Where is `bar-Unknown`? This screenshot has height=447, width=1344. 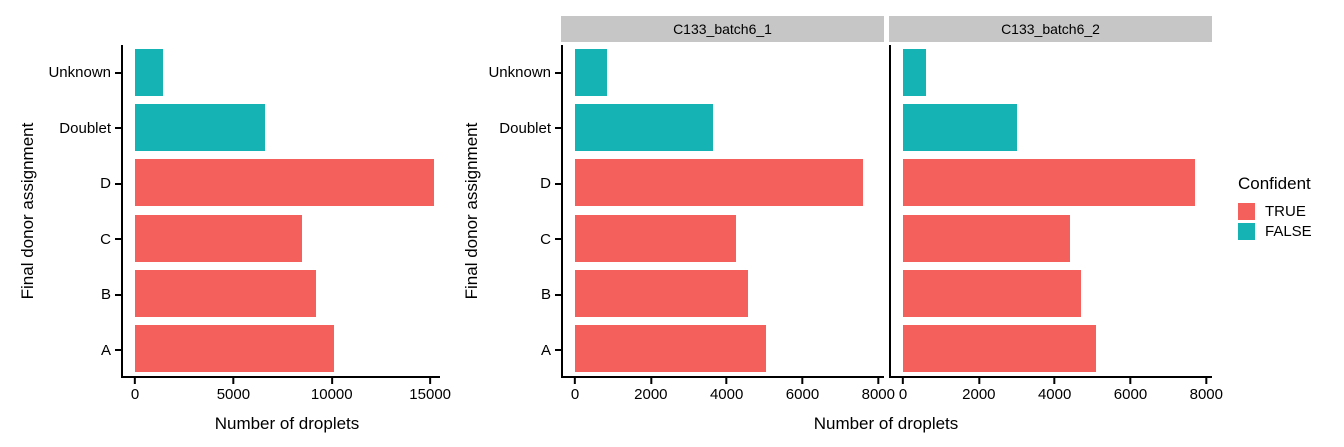
bar-Unknown is located at coordinates (149, 73).